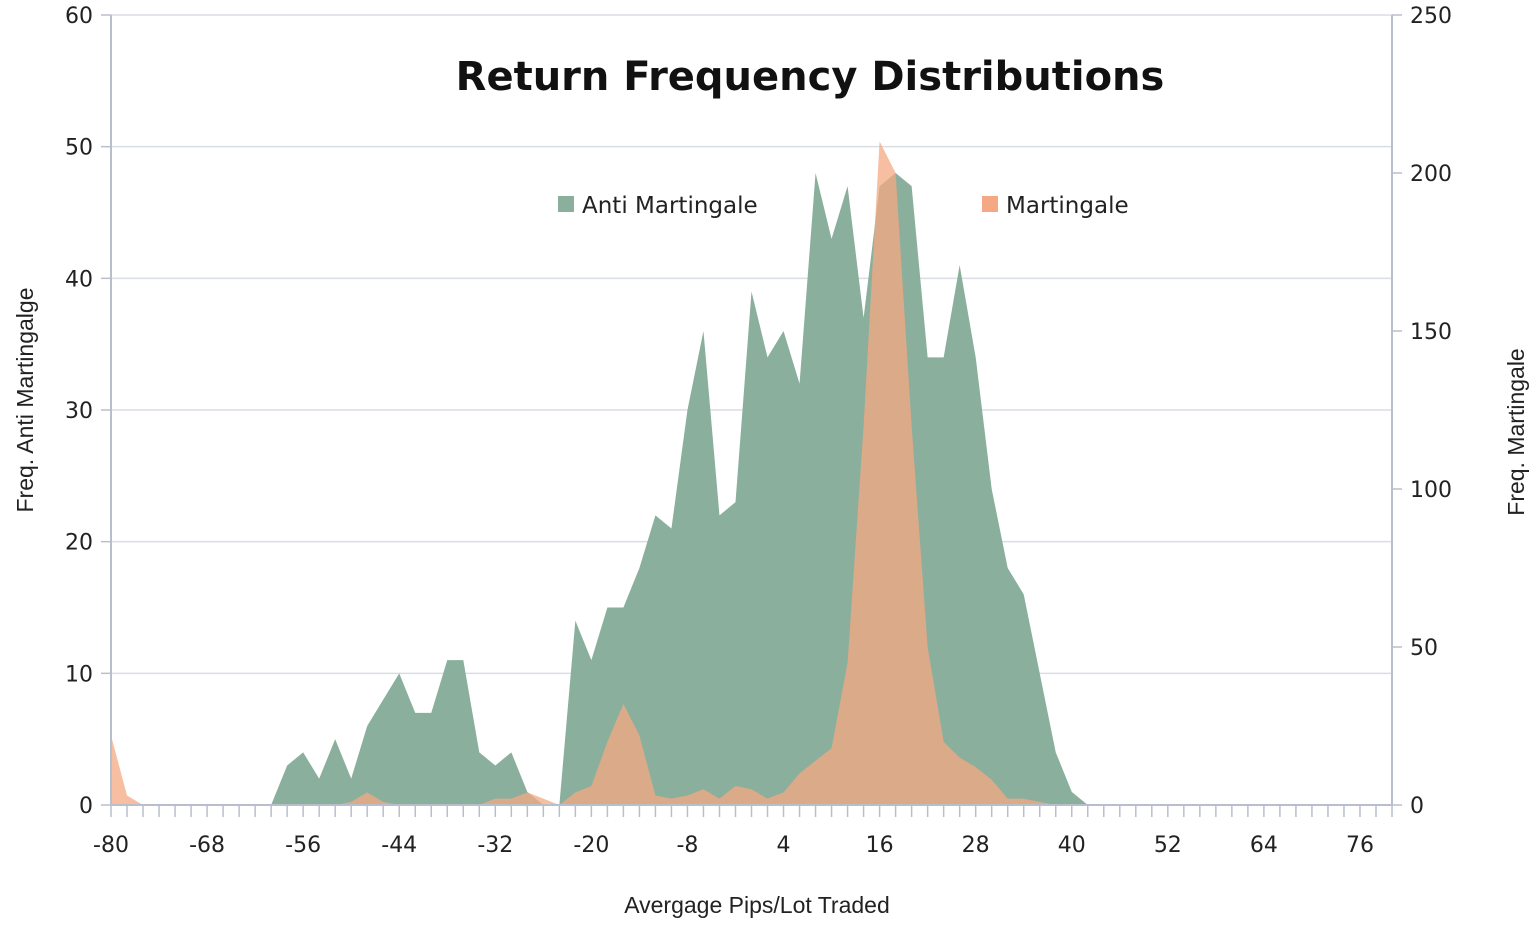 The height and width of the screenshot is (934, 1536). Describe the element at coordinates (399, 845) in the screenshot. I see `x-tick-label: -44` at that location.